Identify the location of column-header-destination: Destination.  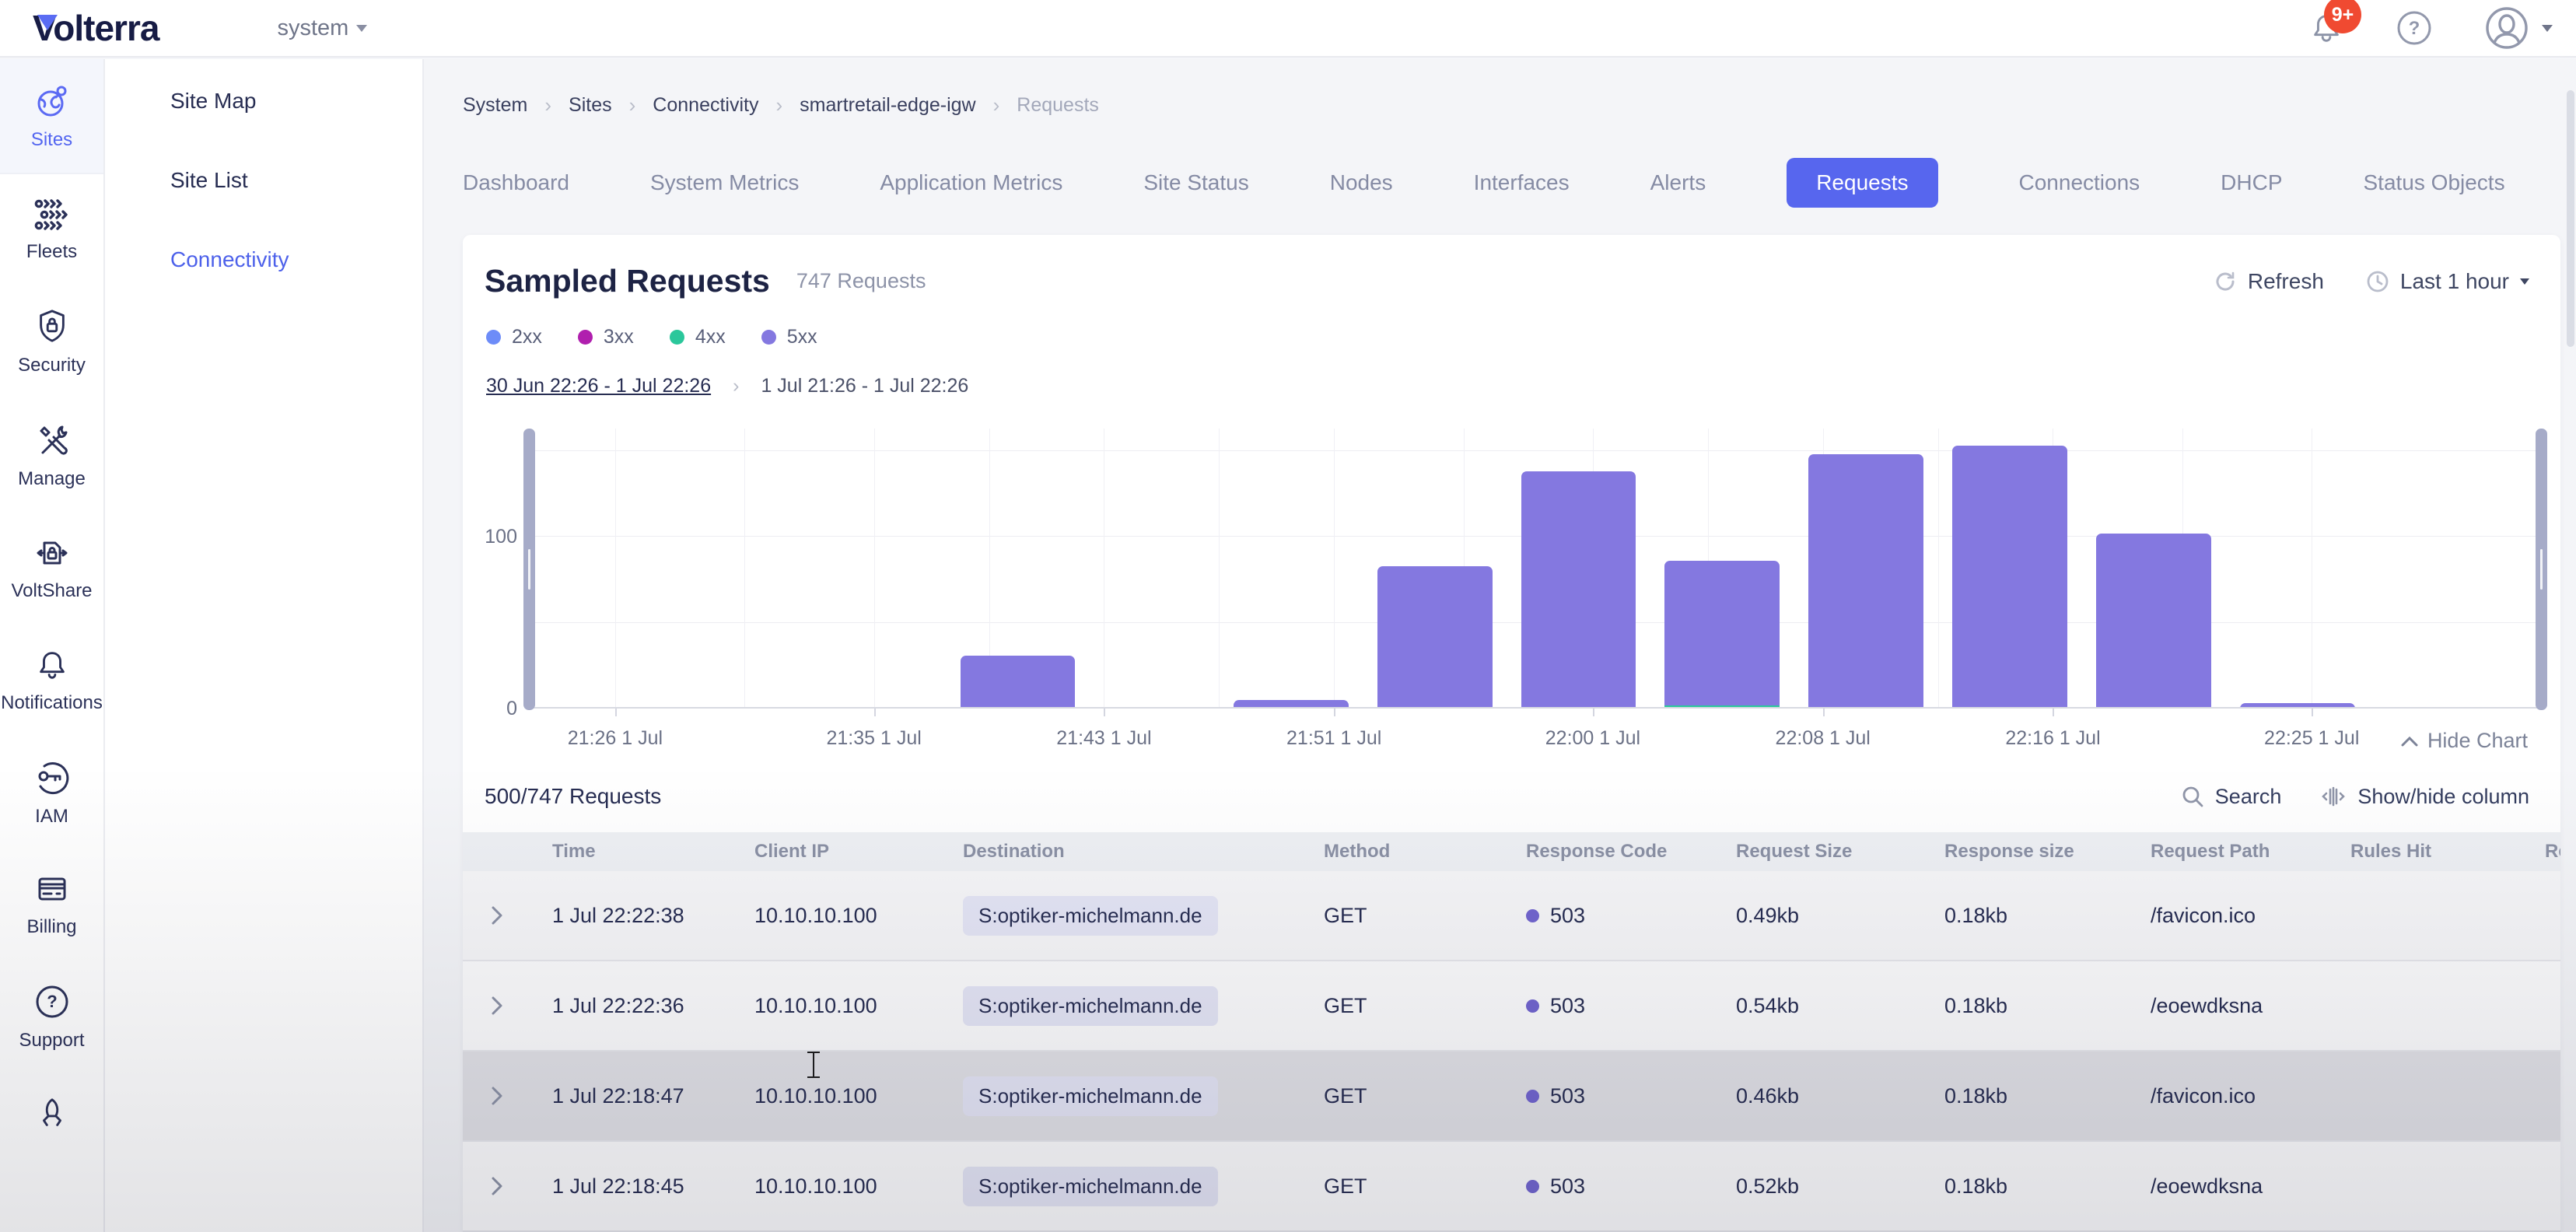
(1014, 852).